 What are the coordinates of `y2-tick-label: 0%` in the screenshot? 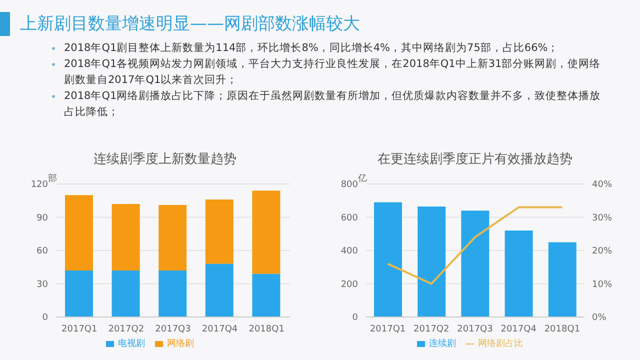 It's located at (599, 318).